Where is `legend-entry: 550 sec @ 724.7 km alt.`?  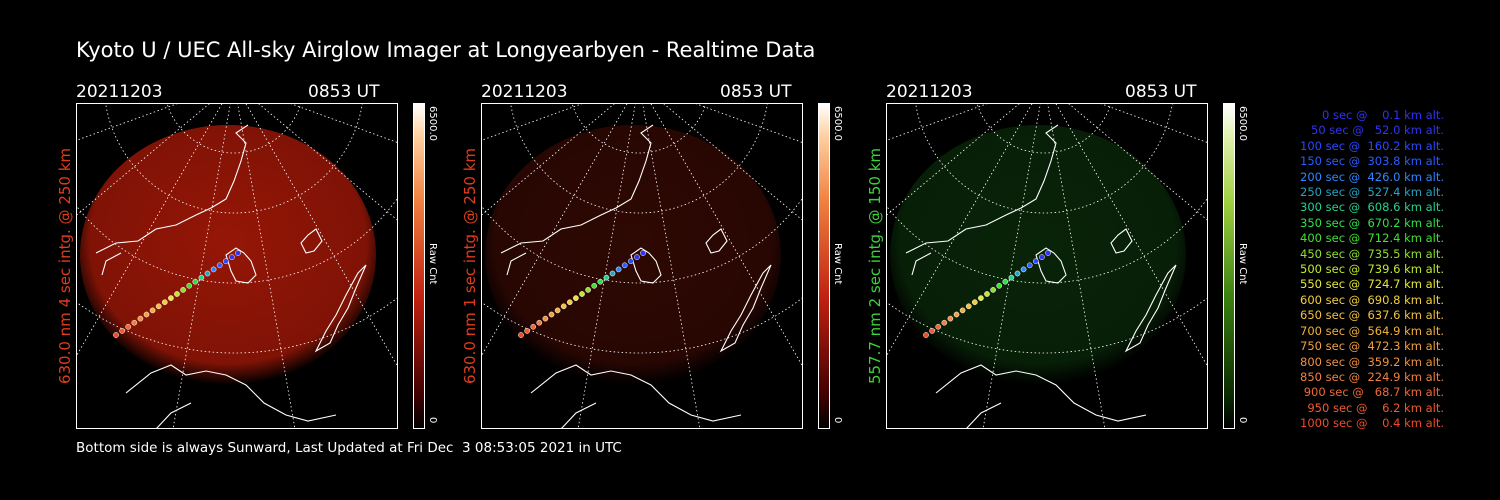 legend-entry: 550 sec @ 724.7 km alt. is located at coordinates (1372, 284).